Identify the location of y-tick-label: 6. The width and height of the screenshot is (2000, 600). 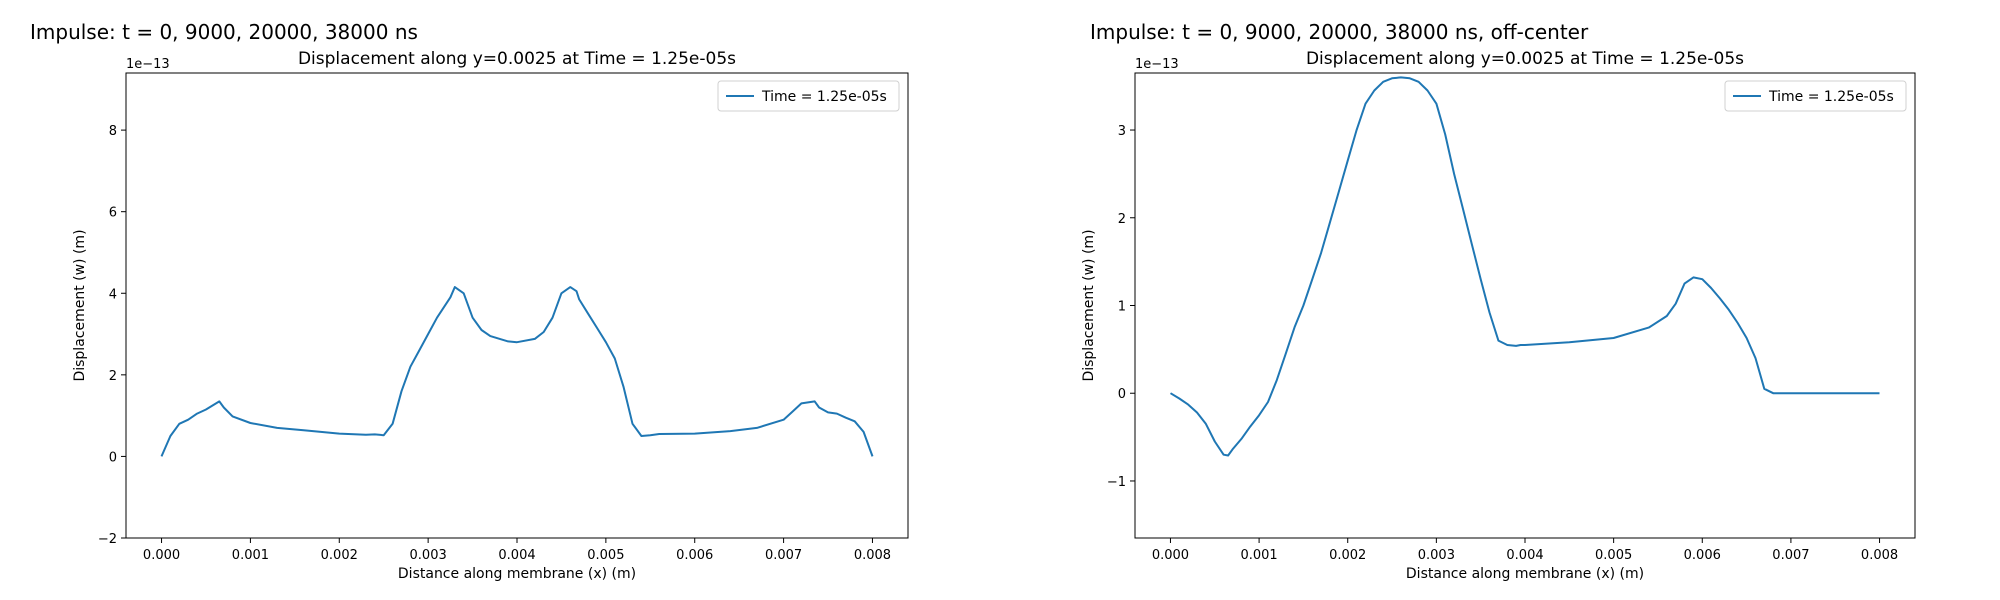
(113, 213).